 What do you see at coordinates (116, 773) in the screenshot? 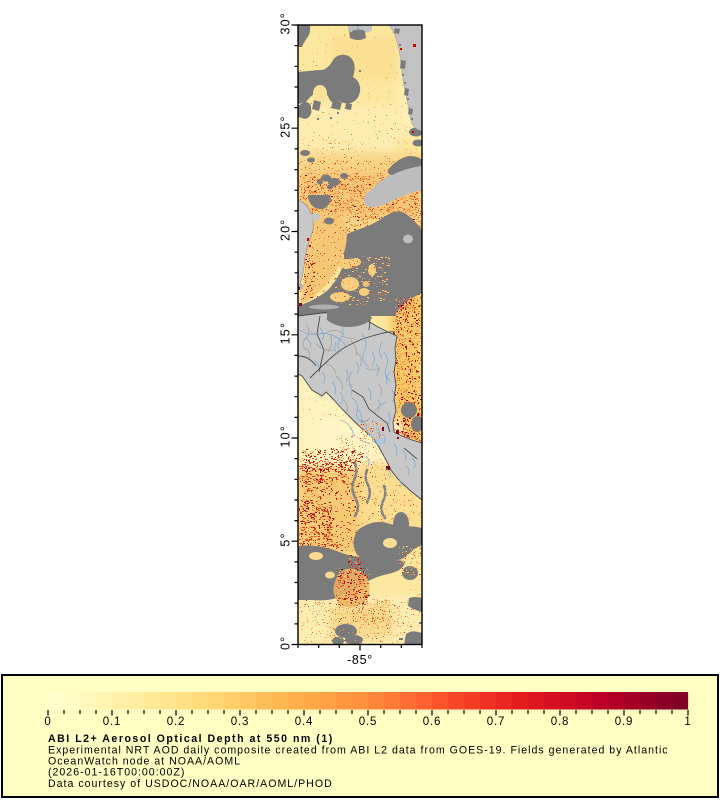
I see `svg-text: (2026-01-16T00:00:00Z)` at bounding box center [116, 773].